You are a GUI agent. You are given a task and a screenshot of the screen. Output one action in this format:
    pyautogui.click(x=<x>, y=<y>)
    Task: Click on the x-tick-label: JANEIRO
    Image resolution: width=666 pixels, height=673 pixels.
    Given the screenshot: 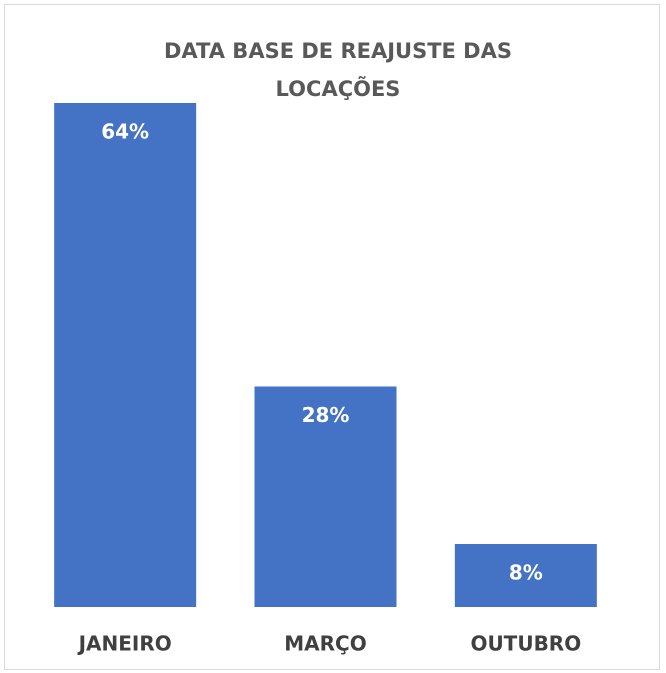 What is the action you would take?
    pyautogui.click(x=124, y=644)
    